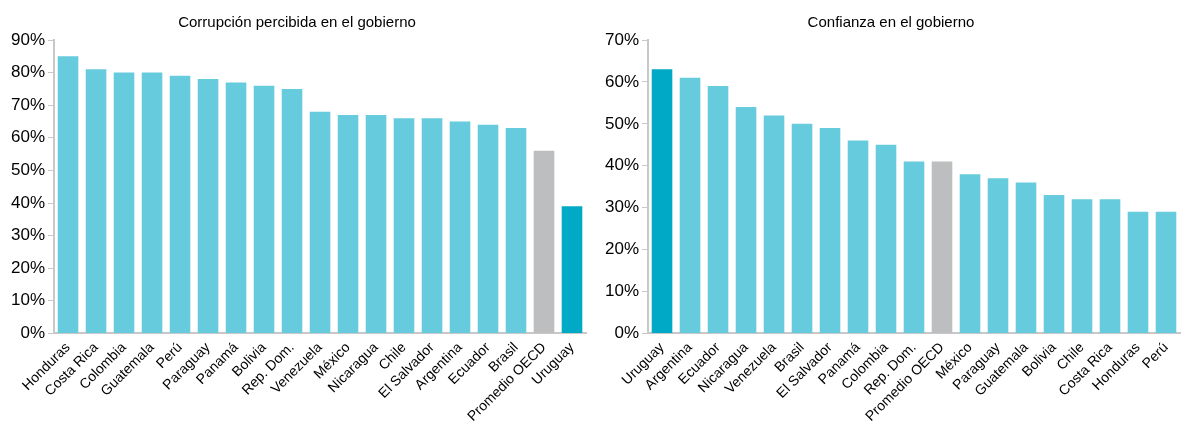 The height and width of the screenshot is (425, 1201). Describe the element at coordinates (28, 72) in the screenshot. I see `y-tick-label: 80%` at that location.